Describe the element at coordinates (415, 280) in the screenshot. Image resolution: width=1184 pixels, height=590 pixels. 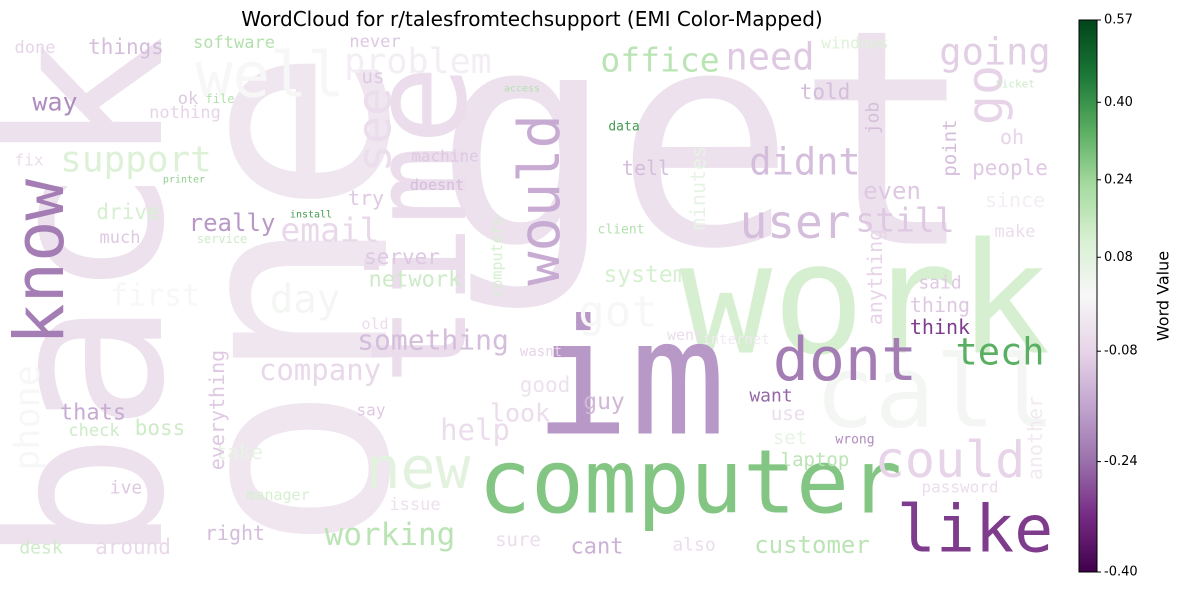
I see `word: network` at that location.